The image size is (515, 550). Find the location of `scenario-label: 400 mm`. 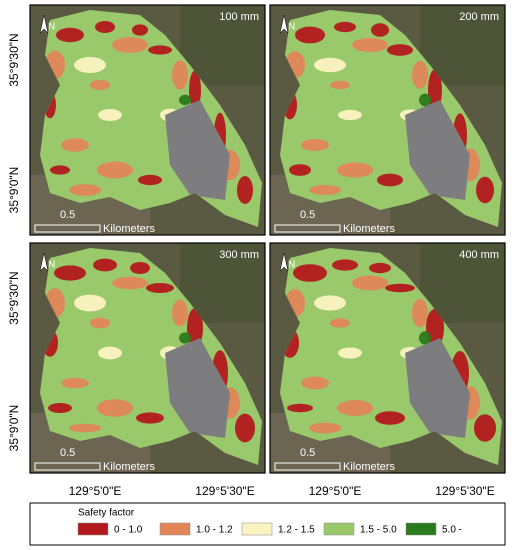

scenario-label: 400 mm is located at coordinates (479, 255).